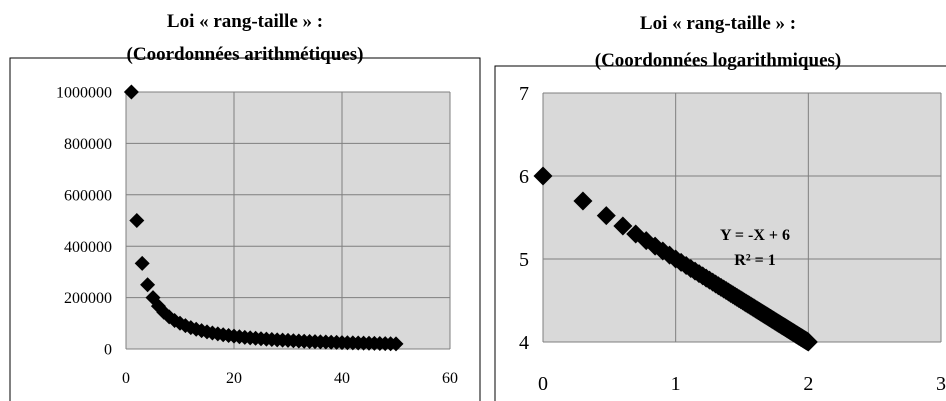 This screenshot has width=946, height=401. What do you see at coordinates (88, 247) in the screenshot?
I see `y-tick-label: 400000` at bounding box center [88, 247].